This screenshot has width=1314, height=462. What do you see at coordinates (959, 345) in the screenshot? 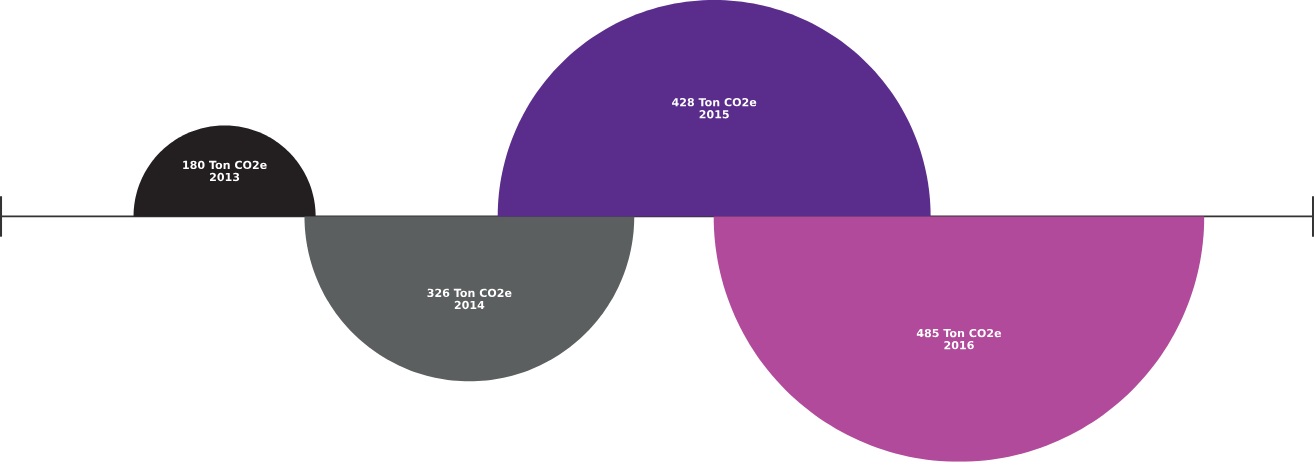
I see `category-label: 2016` at bounding box center [959, 345].